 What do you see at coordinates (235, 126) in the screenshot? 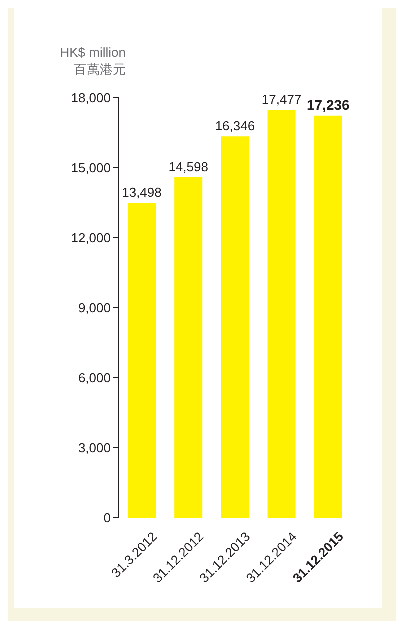
I see `data-label: 16,346` at bounding box center [235, 126].